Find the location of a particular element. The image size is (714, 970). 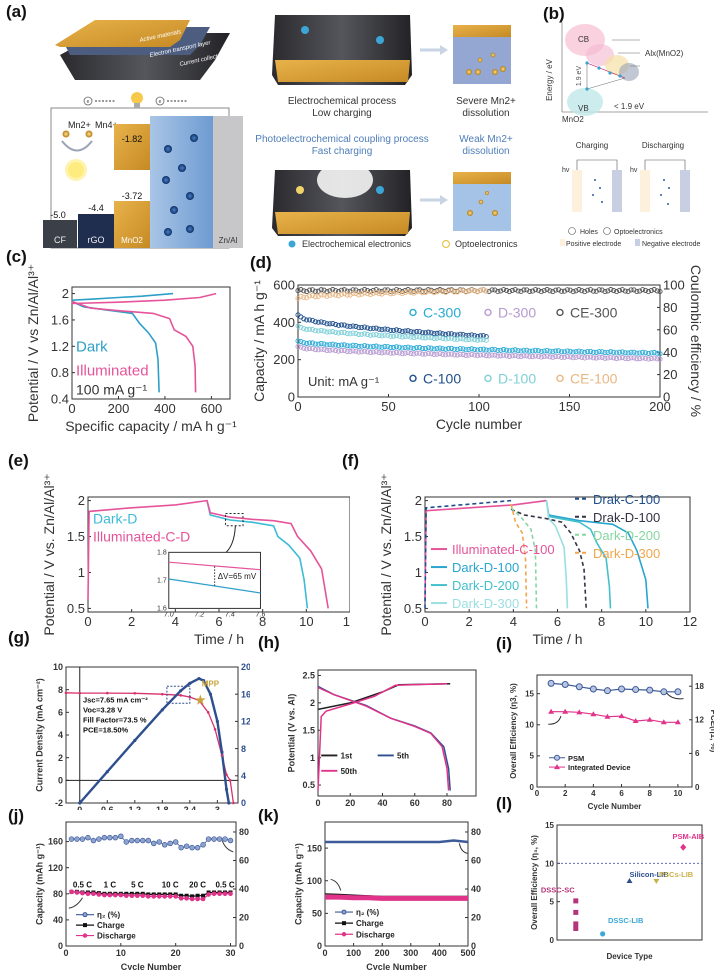

point-pv is located at coordinates (135, 740).